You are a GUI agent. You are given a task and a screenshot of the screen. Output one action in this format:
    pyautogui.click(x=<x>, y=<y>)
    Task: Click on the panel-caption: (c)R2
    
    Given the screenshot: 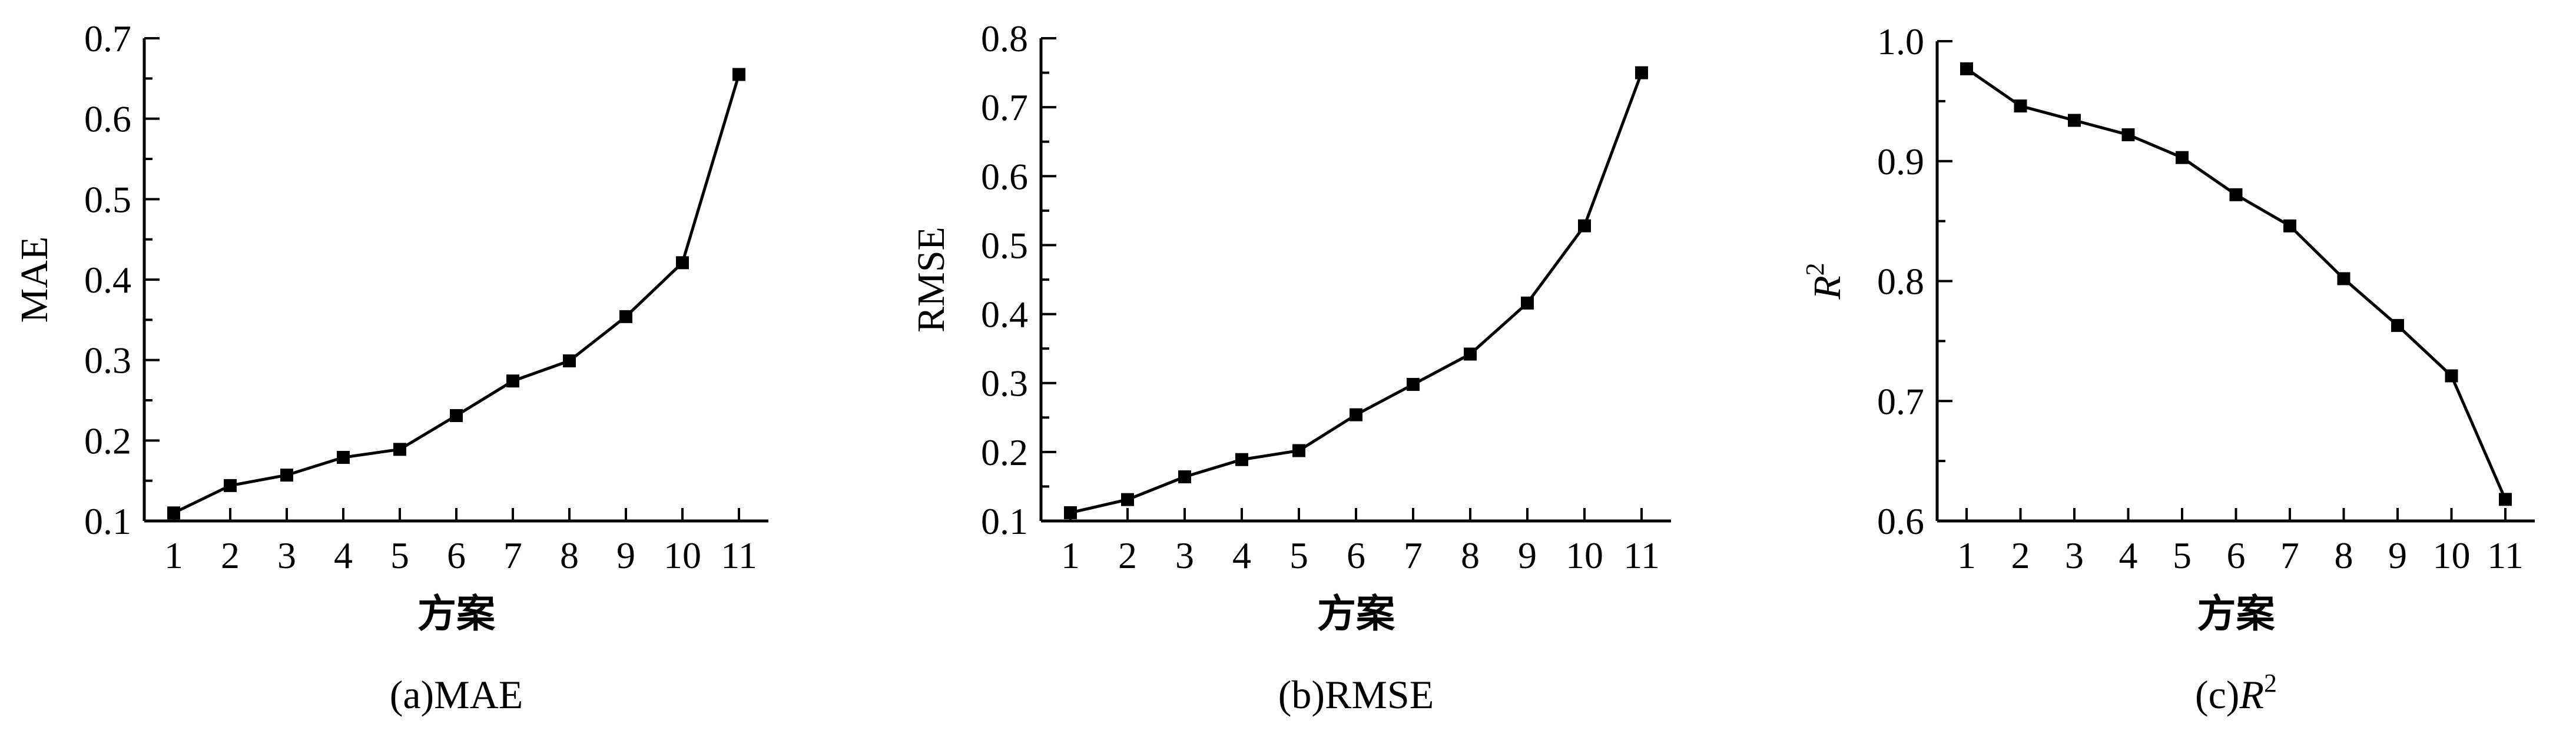 What is the action you would take?
    pyautogui.click(x=2236, y=693)
    